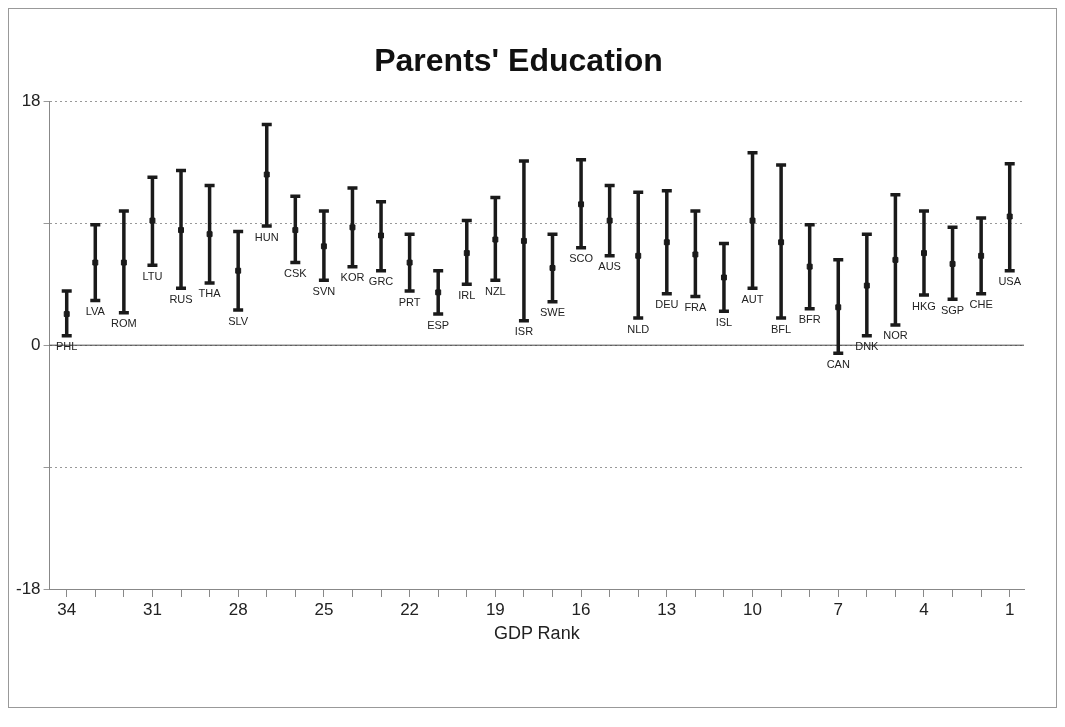 The image size is (1065, 727). I want to click on annotation: SLV, so click(238, 320).